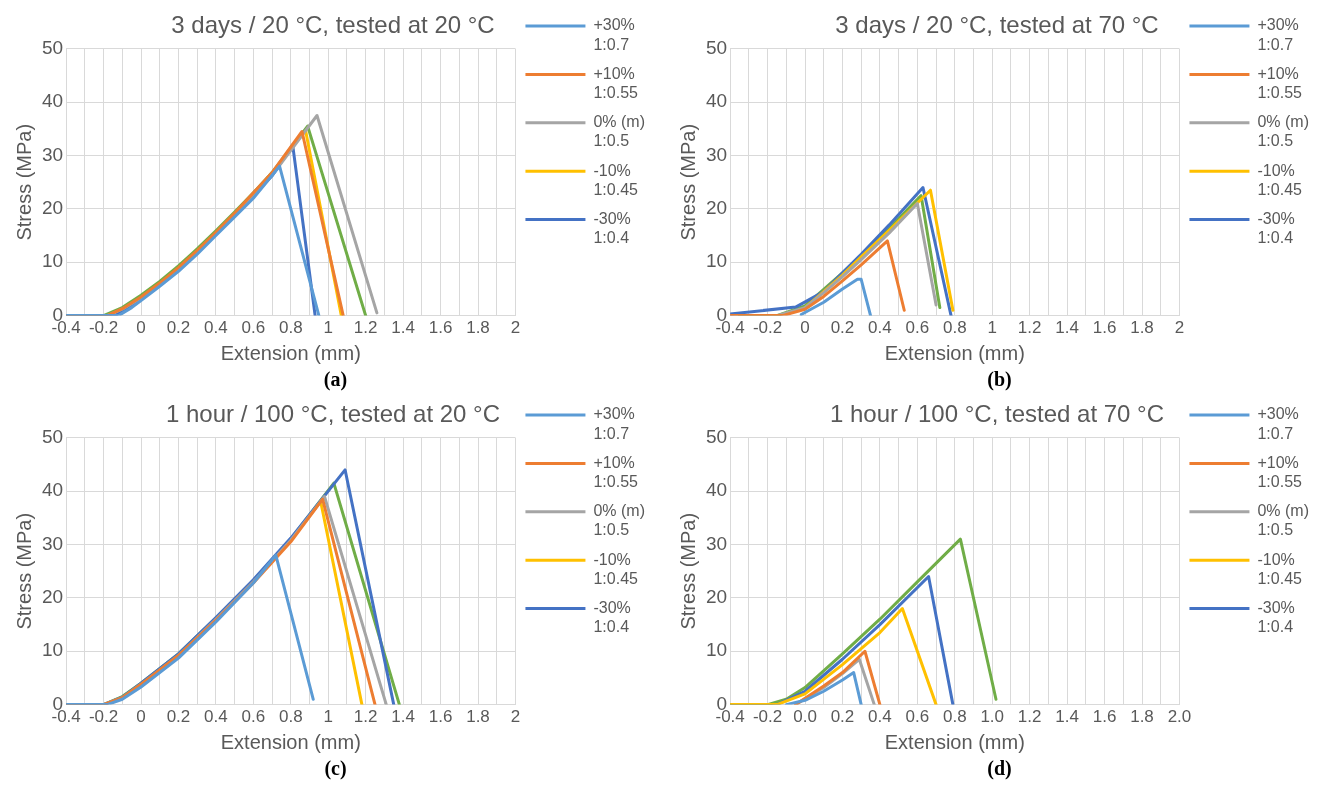 This screenshot has height=810, width=1340. I want to click on x-tick-label: 1.0, so click(991, 717).